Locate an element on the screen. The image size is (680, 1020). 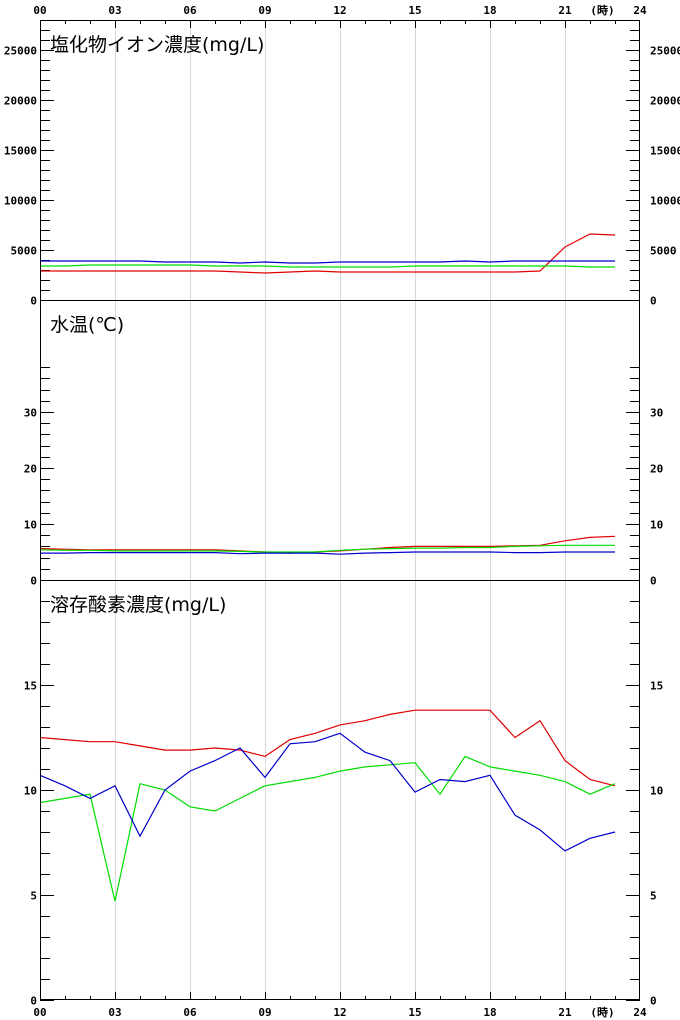
series-line-chloride-green is located at coordinates (327, 266).